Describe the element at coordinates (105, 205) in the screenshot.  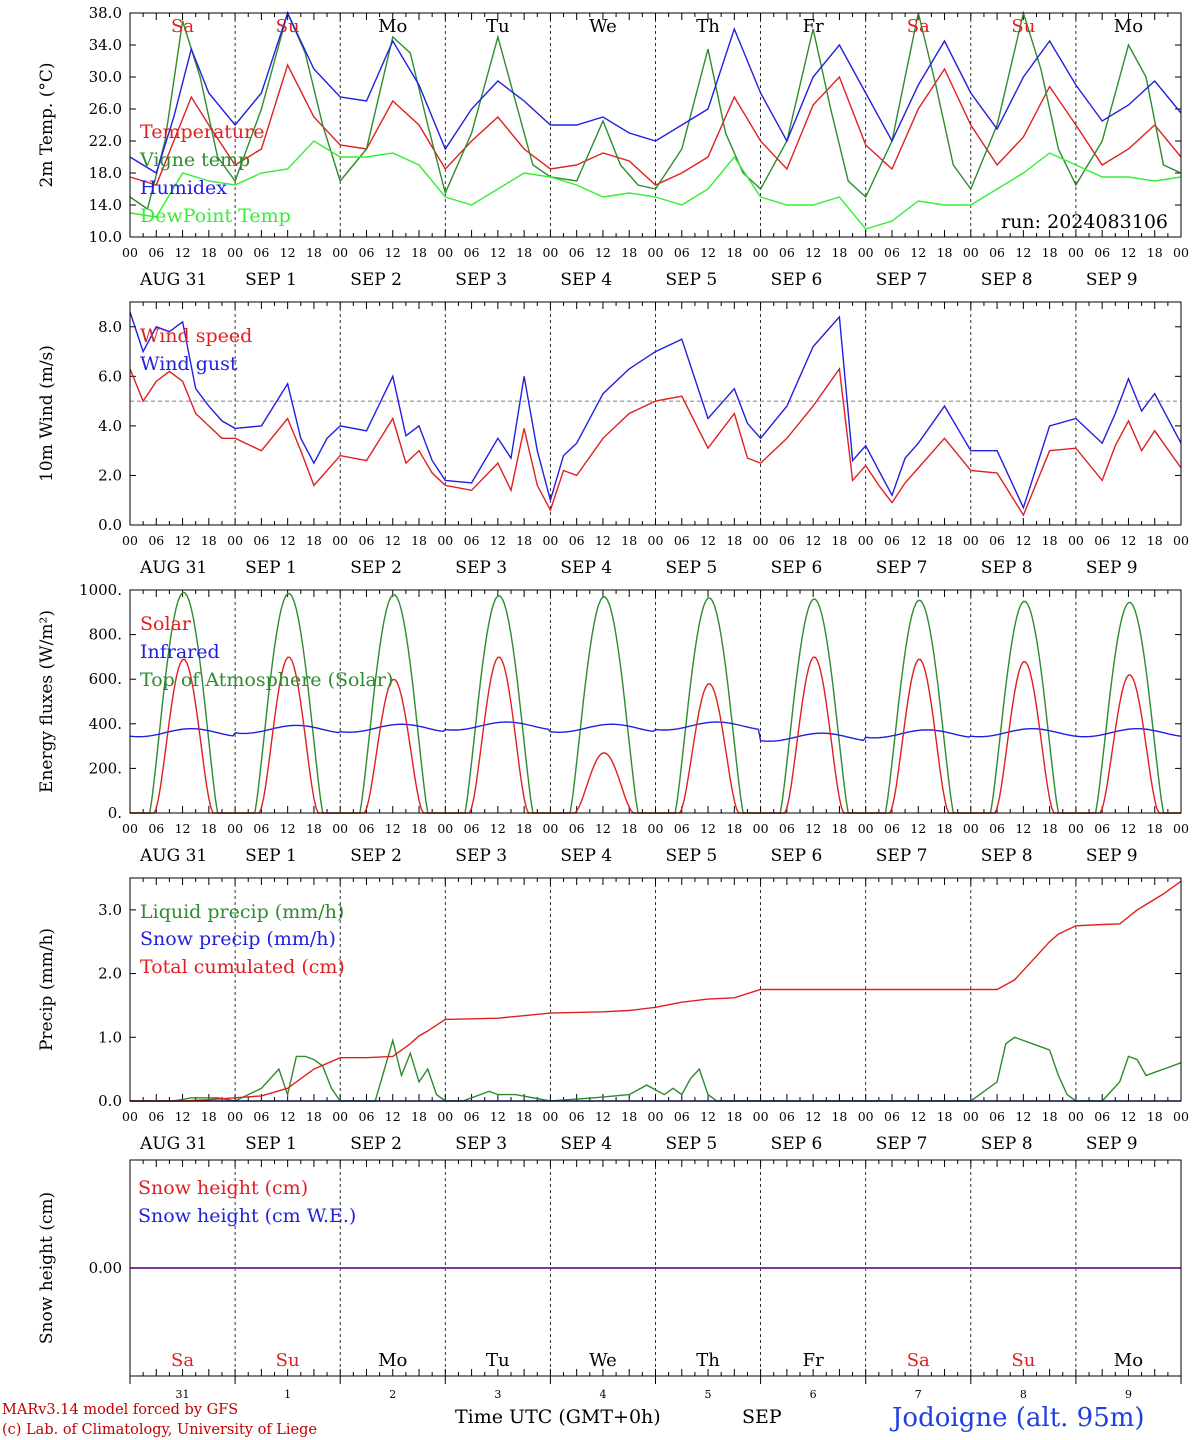
I see `y-tick-label: 14.0` at that location.